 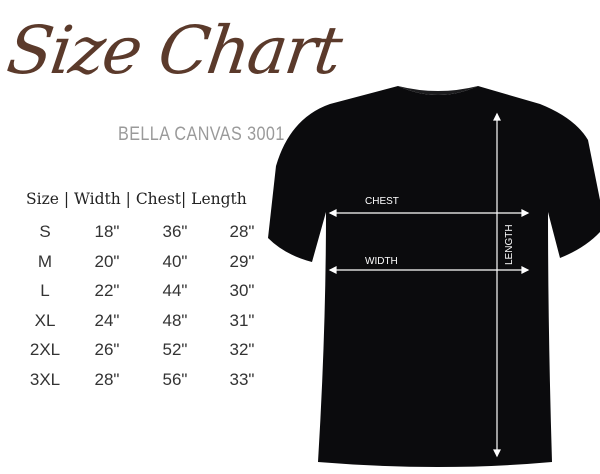 What do you see at coordinates (107, 261) in the screenshot?
I see `width-cell: 20"` at bounding box center [107, 261].